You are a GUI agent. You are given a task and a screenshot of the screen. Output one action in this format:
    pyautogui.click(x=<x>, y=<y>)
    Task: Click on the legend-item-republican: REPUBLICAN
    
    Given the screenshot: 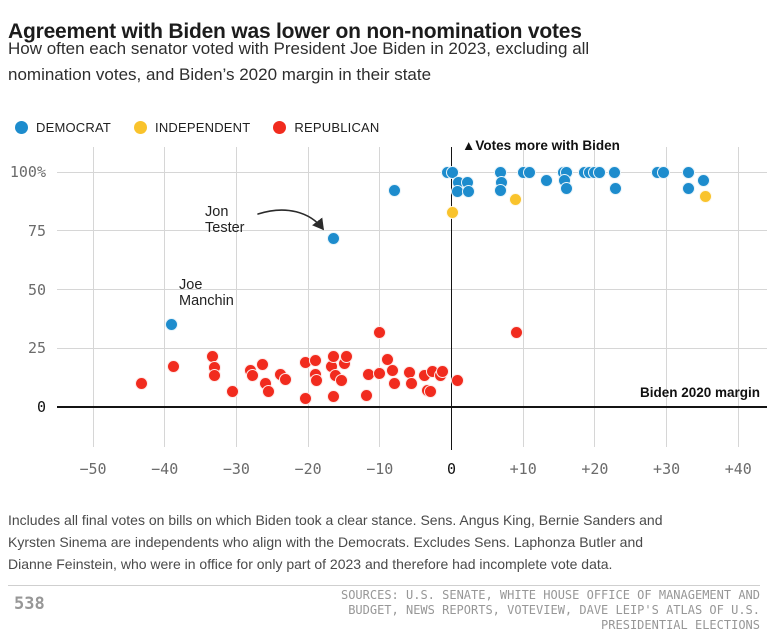 What is the action you would take?
    pyautogui.click(x=326, y=127)
    